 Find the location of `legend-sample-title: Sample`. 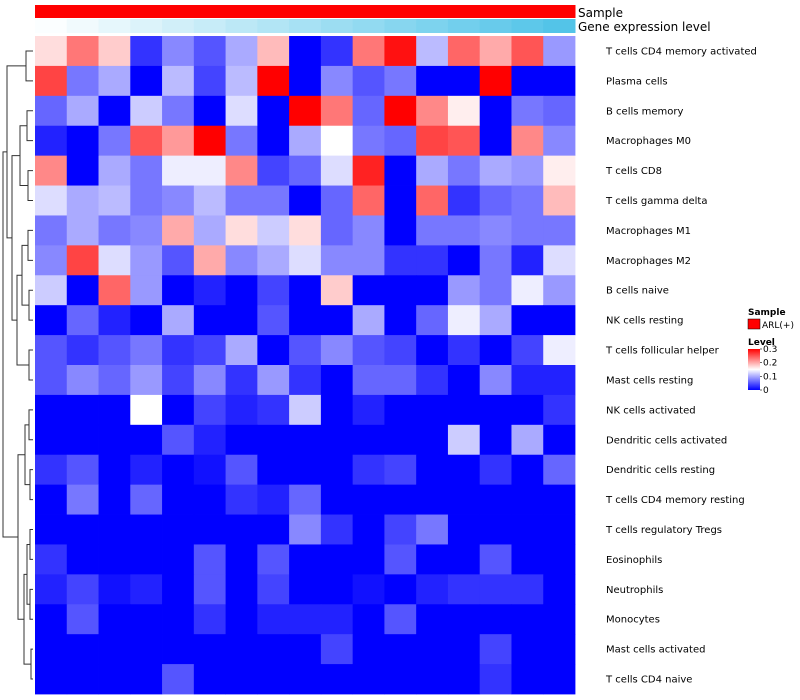

legend-sample-title: Sample is located at coordinates (767, 313).